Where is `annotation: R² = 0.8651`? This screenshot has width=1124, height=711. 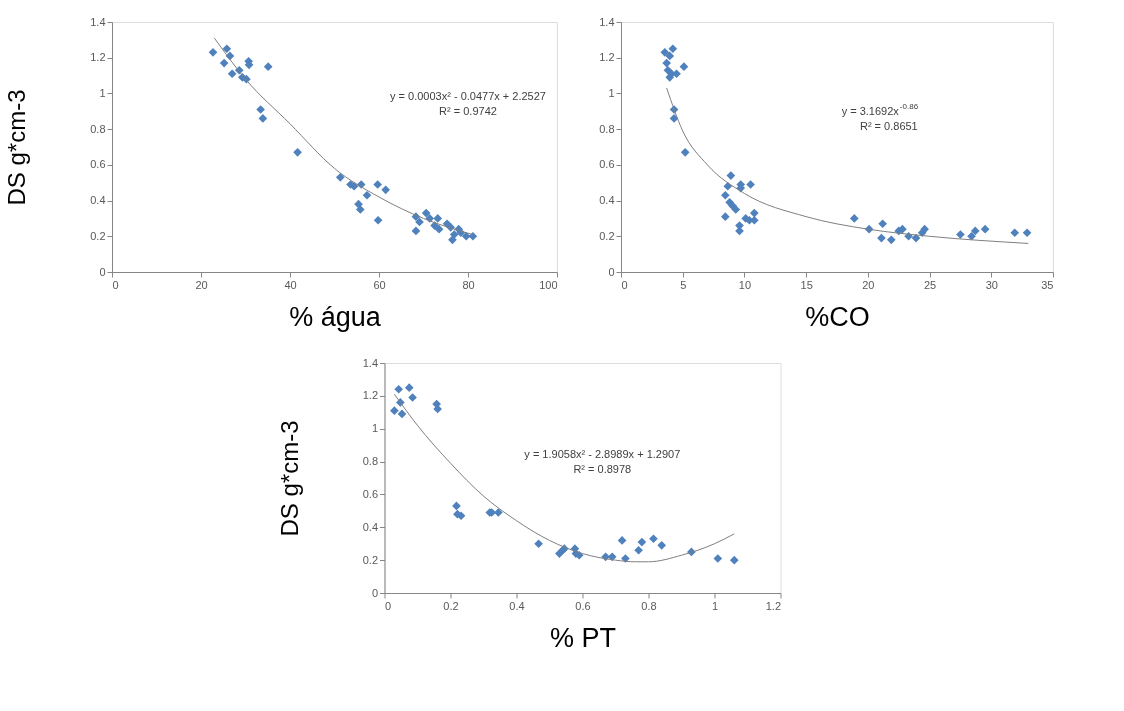
annotation: R² = 0.8651 is located at coordinates (888, 126).